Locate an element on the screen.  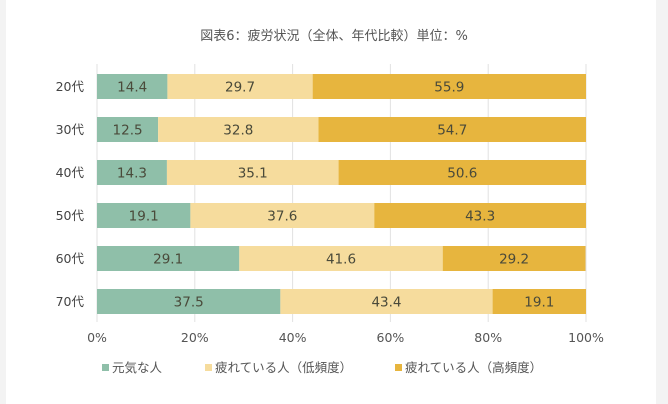
data-label: 14.3 is located at coordinates (132, 174).